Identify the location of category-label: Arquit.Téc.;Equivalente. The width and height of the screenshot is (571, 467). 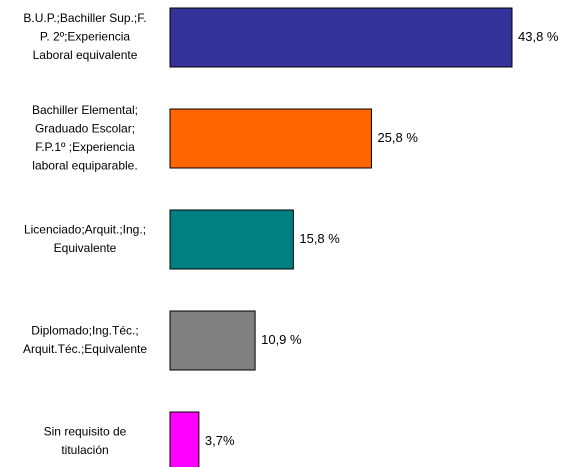
(85, 349).